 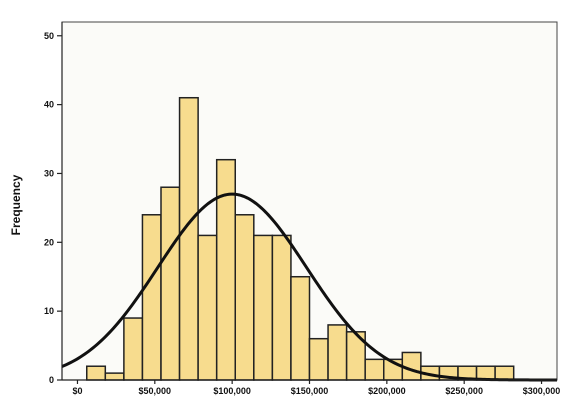 What do you see at coordinates (51, 380) in the screenshot?
I see `y-tick-label: 0` at bounding box center [51, 380].